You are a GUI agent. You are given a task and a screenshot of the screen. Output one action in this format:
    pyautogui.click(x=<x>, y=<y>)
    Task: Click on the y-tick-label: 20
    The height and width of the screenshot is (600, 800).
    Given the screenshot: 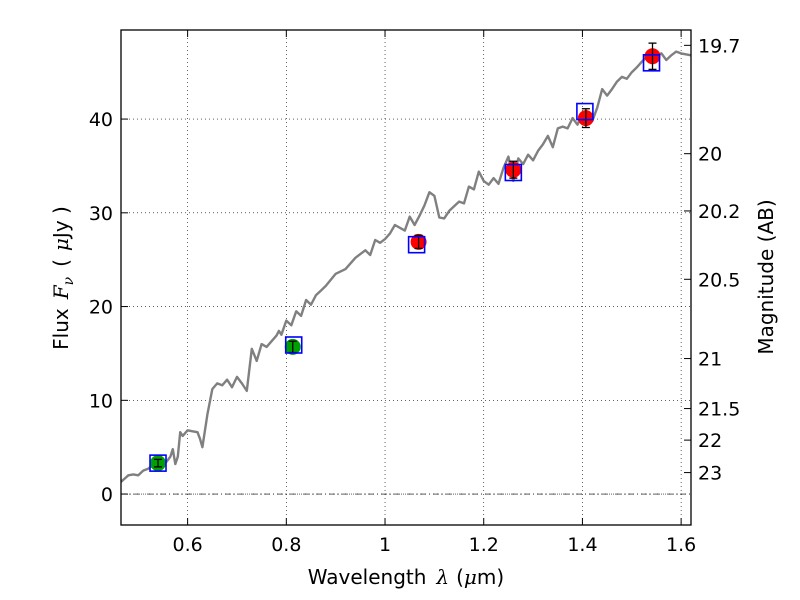 What is the action you would take?
    pyautogui.click(x=101, y=308)
    